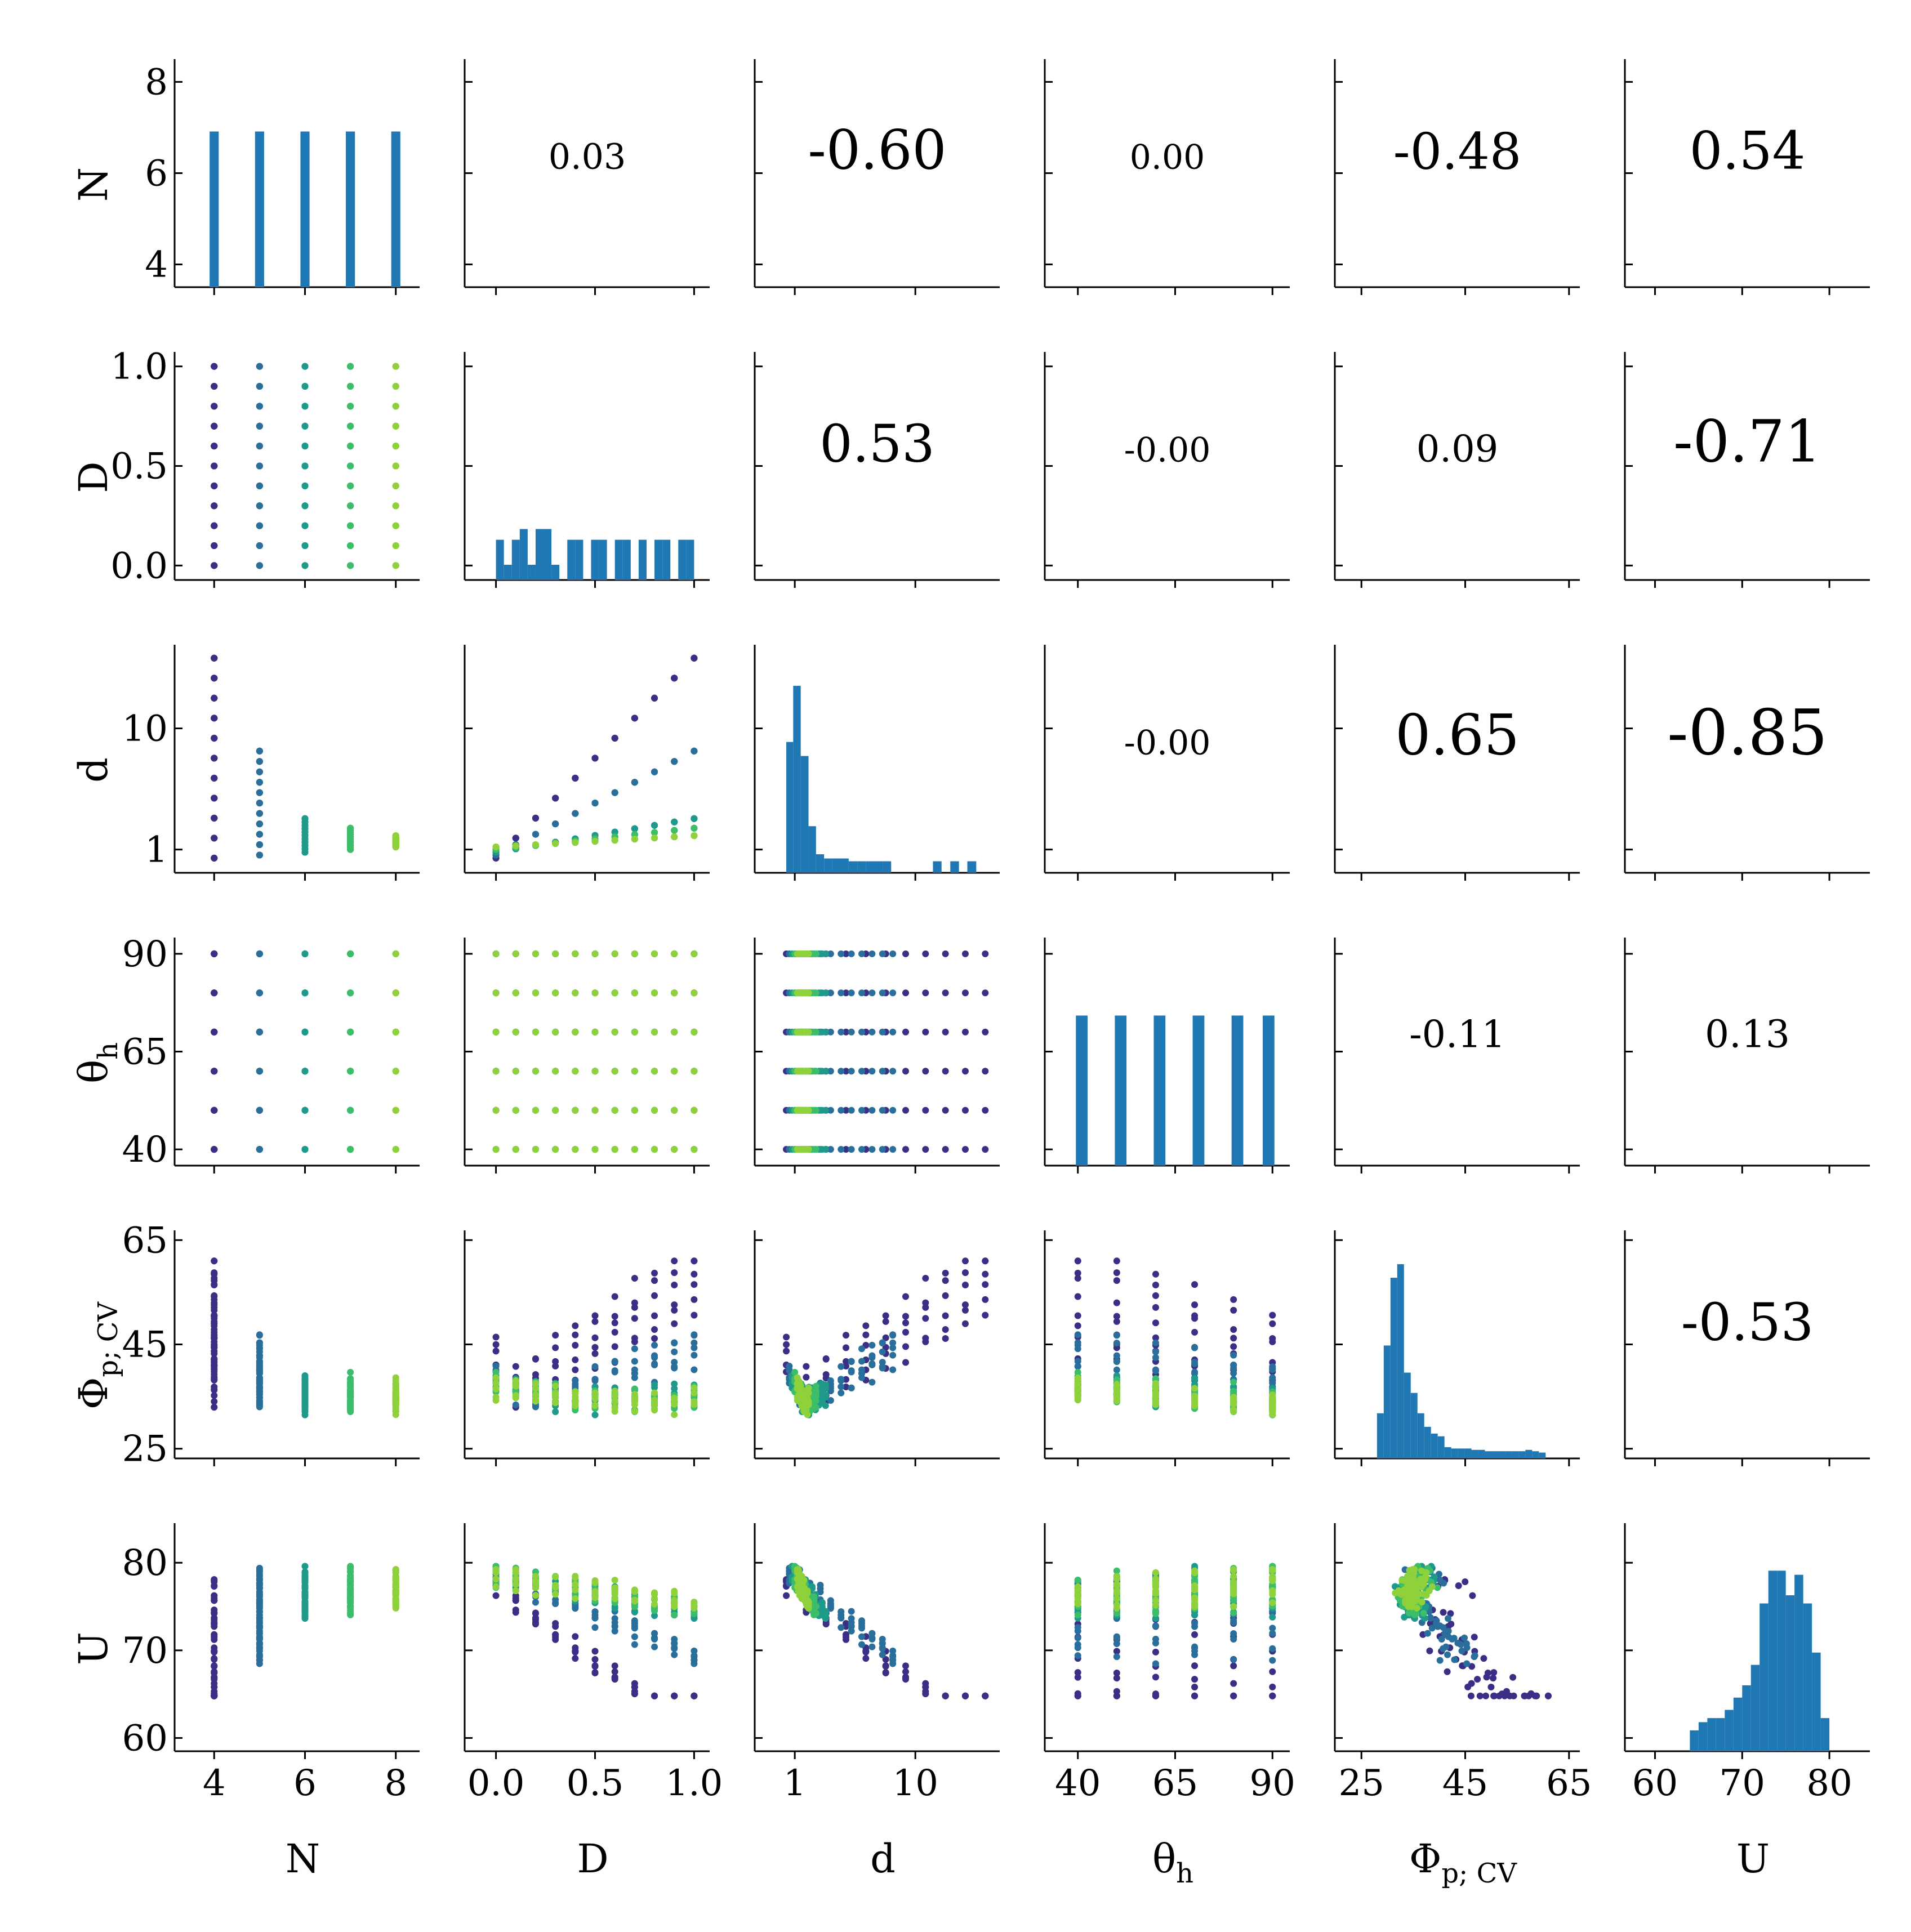 Image resolution: width=1911 pixels, height=1932 pixels. What do you see at coordinates (1748, 150) in the screenshot?
I see `correlation-value: 0.54` at bounding box center [1748, 150].